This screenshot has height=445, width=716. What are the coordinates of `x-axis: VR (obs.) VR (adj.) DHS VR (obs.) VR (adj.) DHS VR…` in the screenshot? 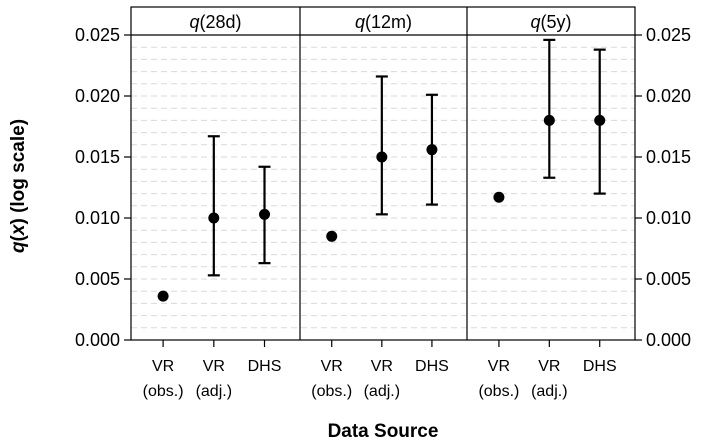 It's located at (380, 370).